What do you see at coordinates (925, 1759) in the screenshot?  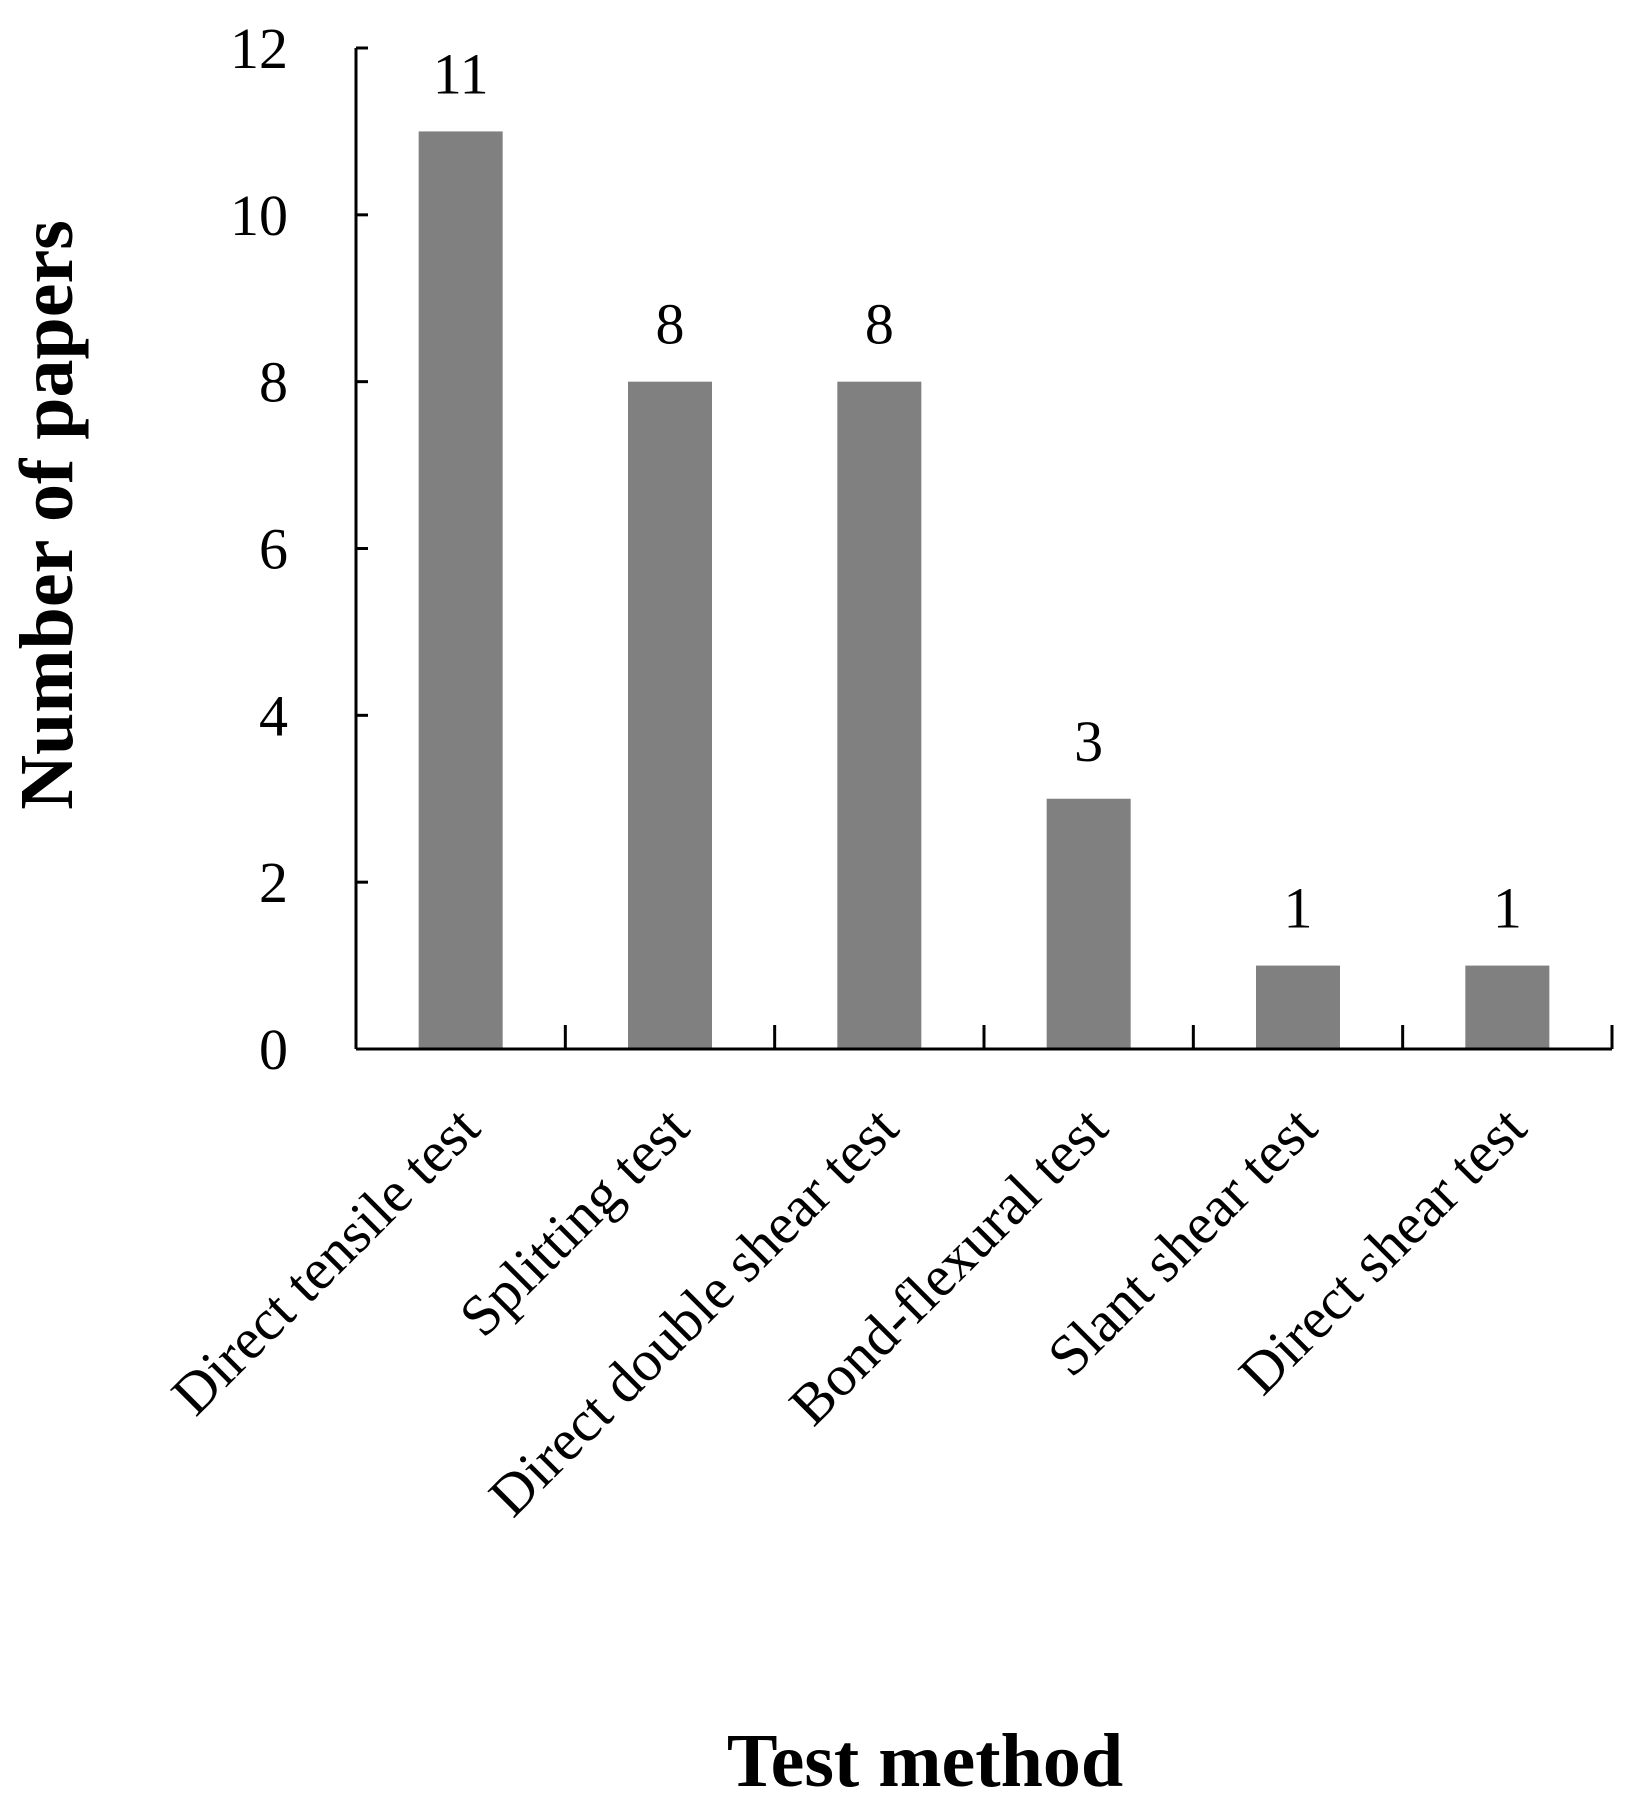 I see `x-axis-title: Test method` at bounding box center [925, 1759].